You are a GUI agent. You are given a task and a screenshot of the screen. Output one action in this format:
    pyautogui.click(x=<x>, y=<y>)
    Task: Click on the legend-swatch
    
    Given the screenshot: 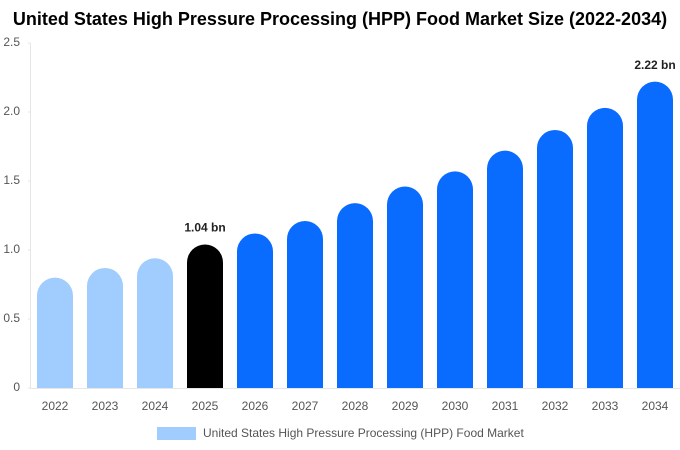 What is the action you would take?
    pyautogui.click(x=176, y=433)
    